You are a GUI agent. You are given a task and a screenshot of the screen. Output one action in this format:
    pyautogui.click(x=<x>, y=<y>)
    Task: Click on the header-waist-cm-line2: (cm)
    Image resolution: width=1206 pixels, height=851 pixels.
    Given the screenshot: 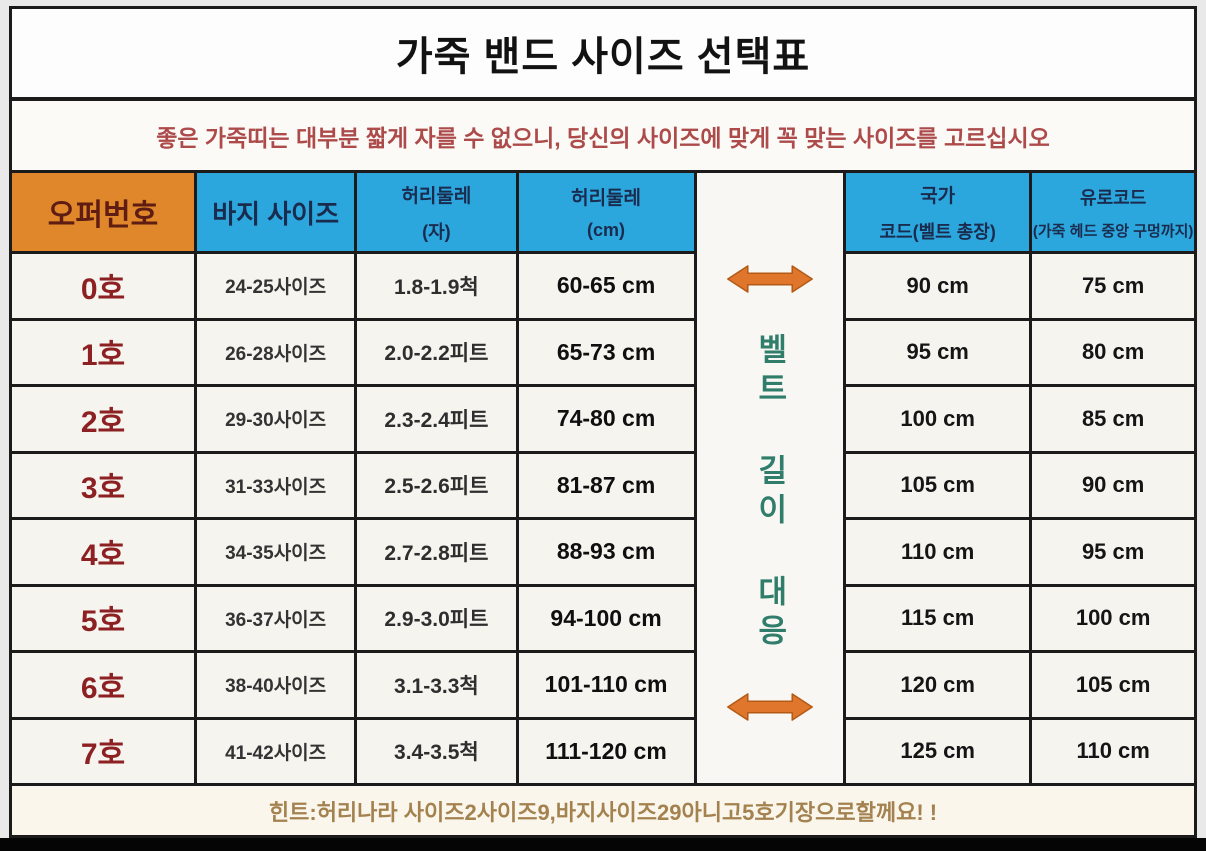 What is the action you would take?
    pyautogui.click(x=606, y=230)
    